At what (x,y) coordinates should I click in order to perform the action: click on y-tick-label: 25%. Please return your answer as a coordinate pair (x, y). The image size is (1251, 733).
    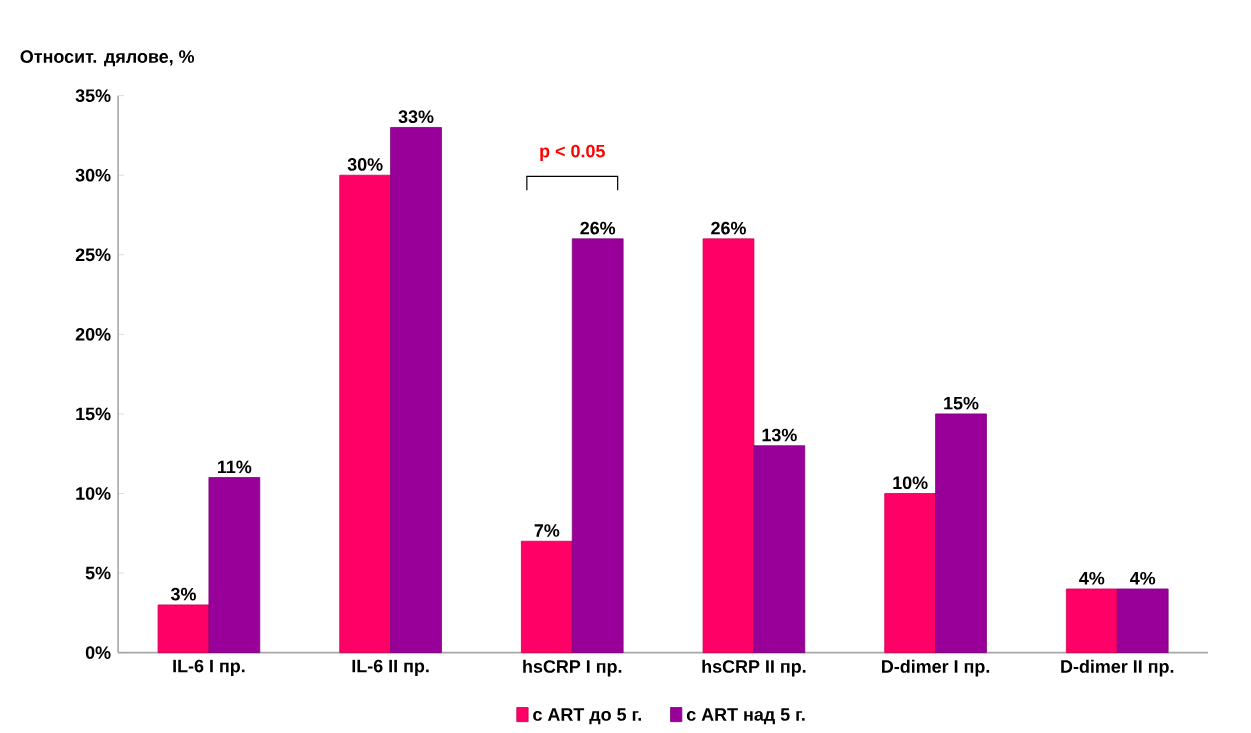
    Looking at the image, I should click on (93, 255).